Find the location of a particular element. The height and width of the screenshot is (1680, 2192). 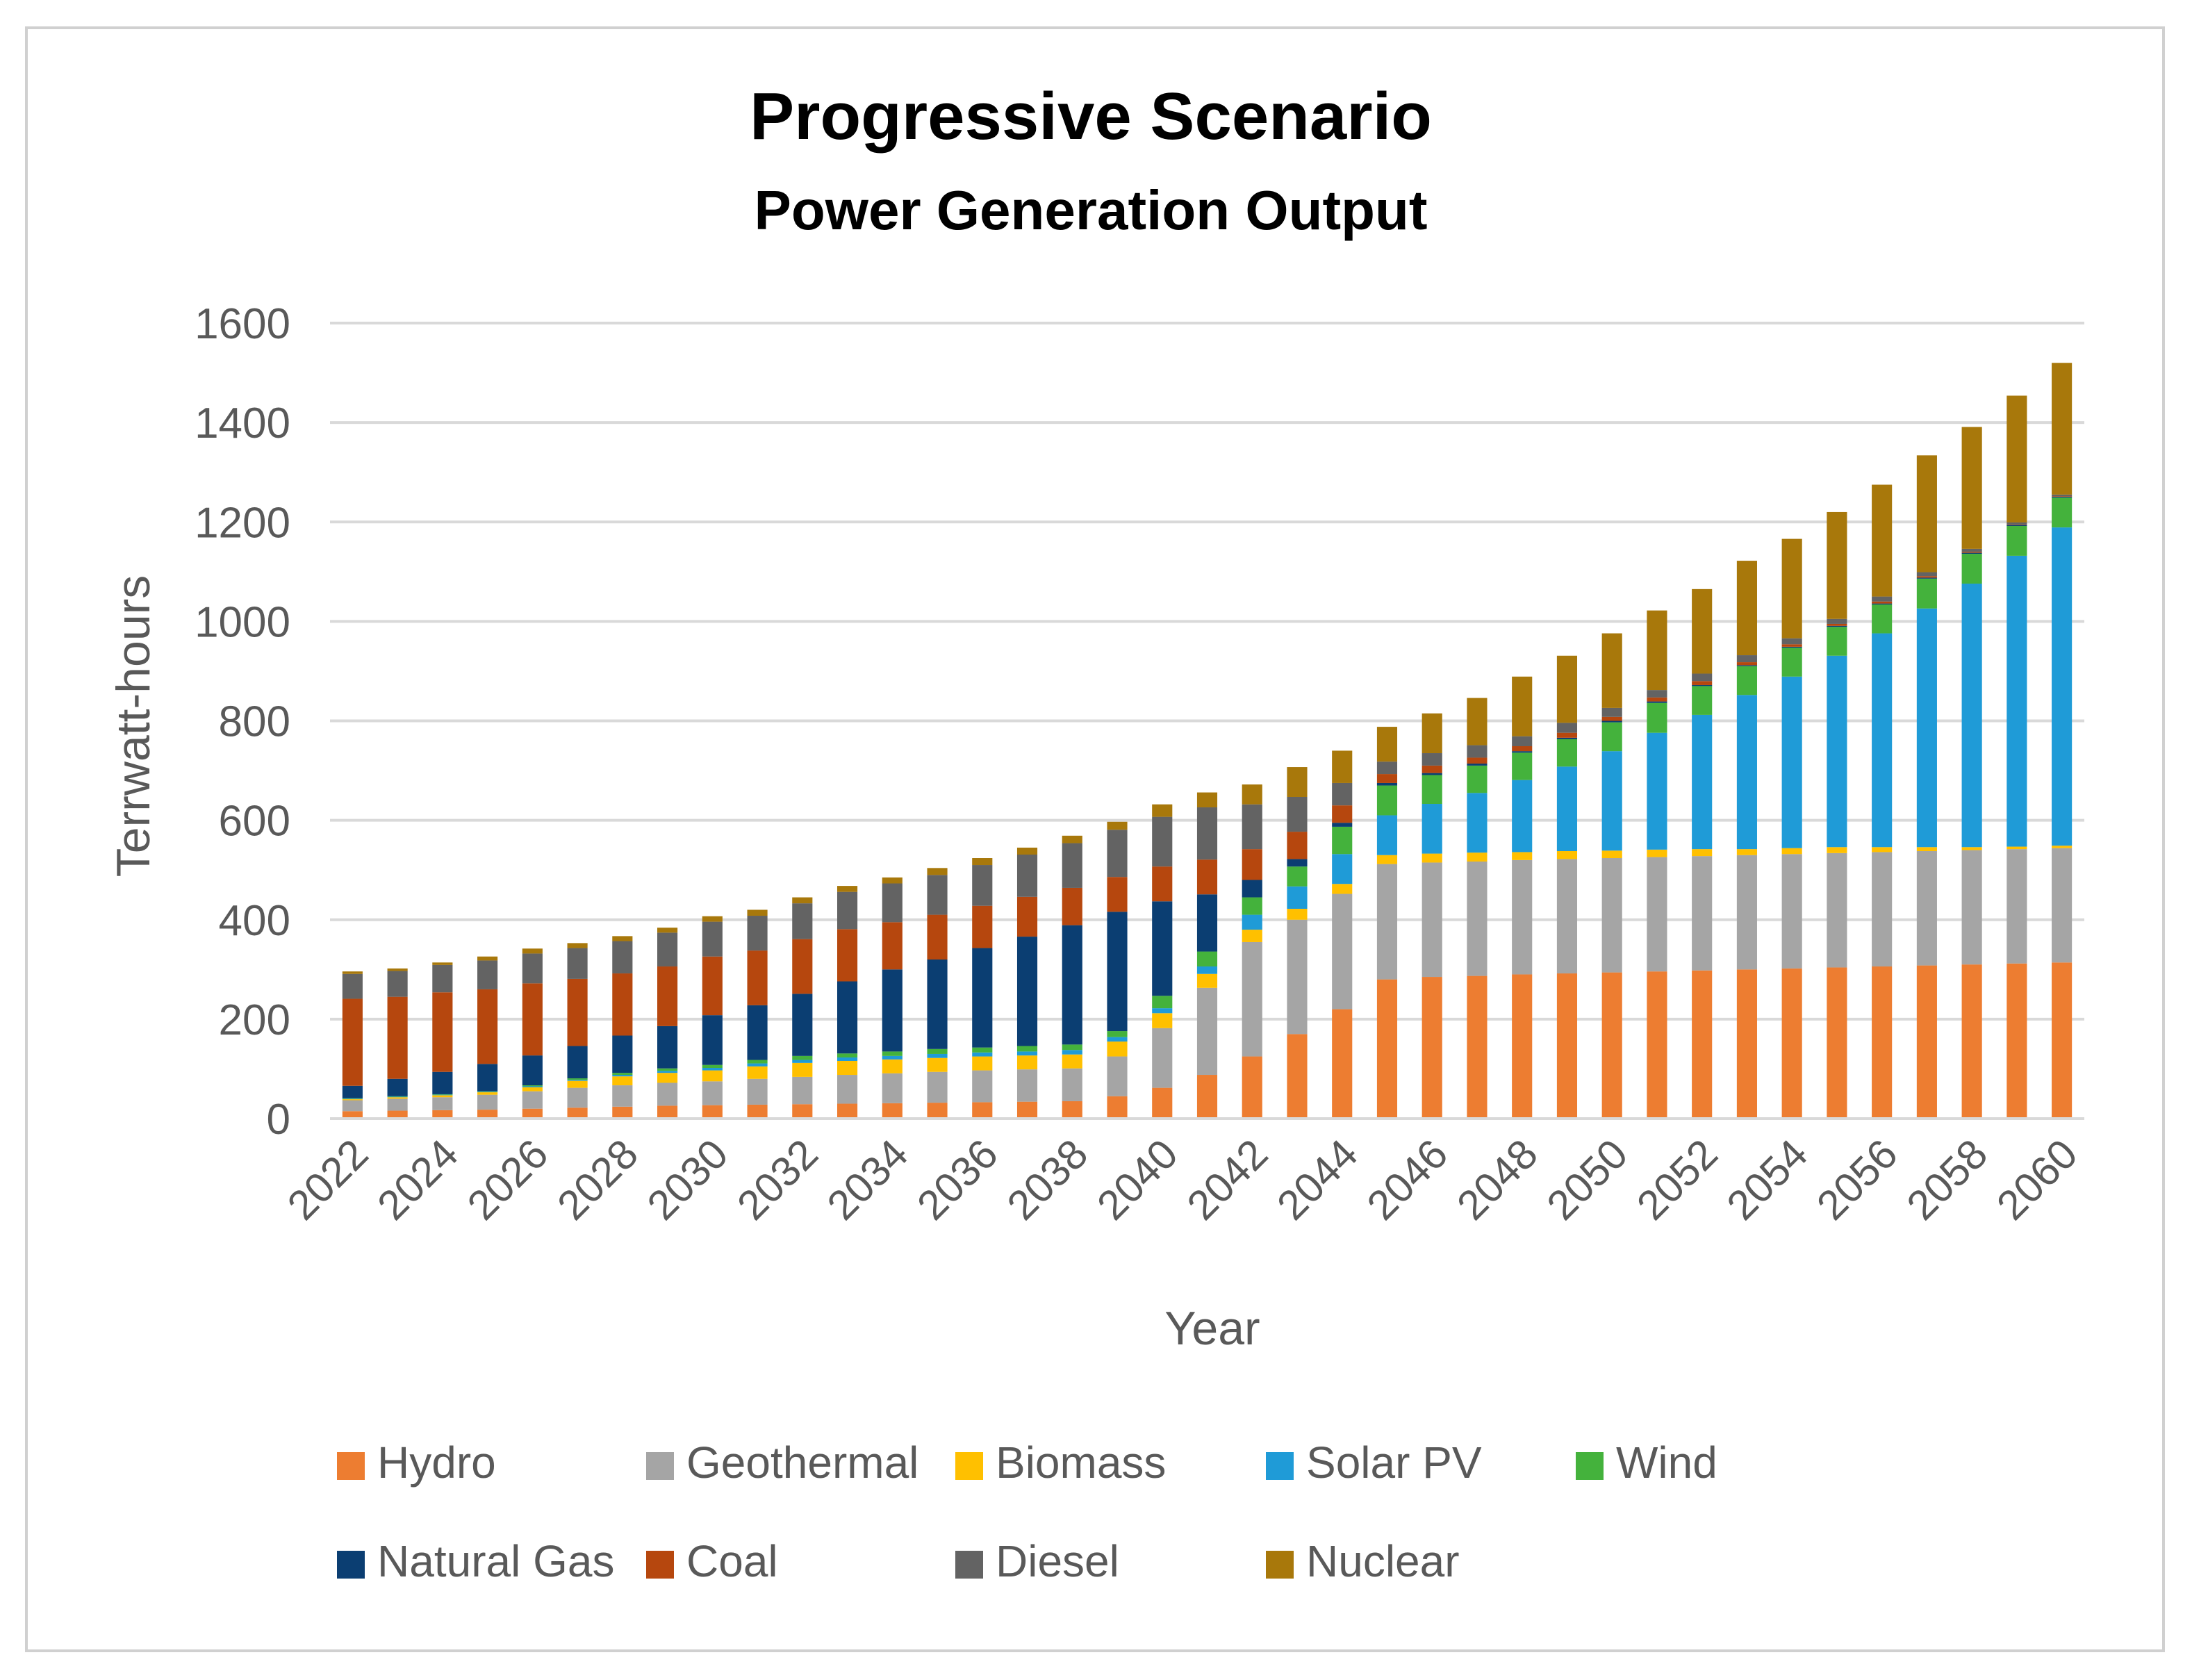

legend-swatch-wind is located at coordinates (1590, 1466).